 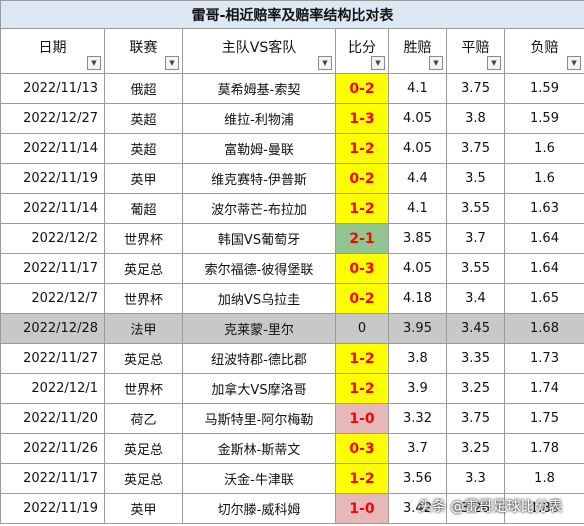 What do you see at coordinates (417, 358) in the screenshot?
I see `win-odds-cell: 3.8` at bounding box center [417, 358].